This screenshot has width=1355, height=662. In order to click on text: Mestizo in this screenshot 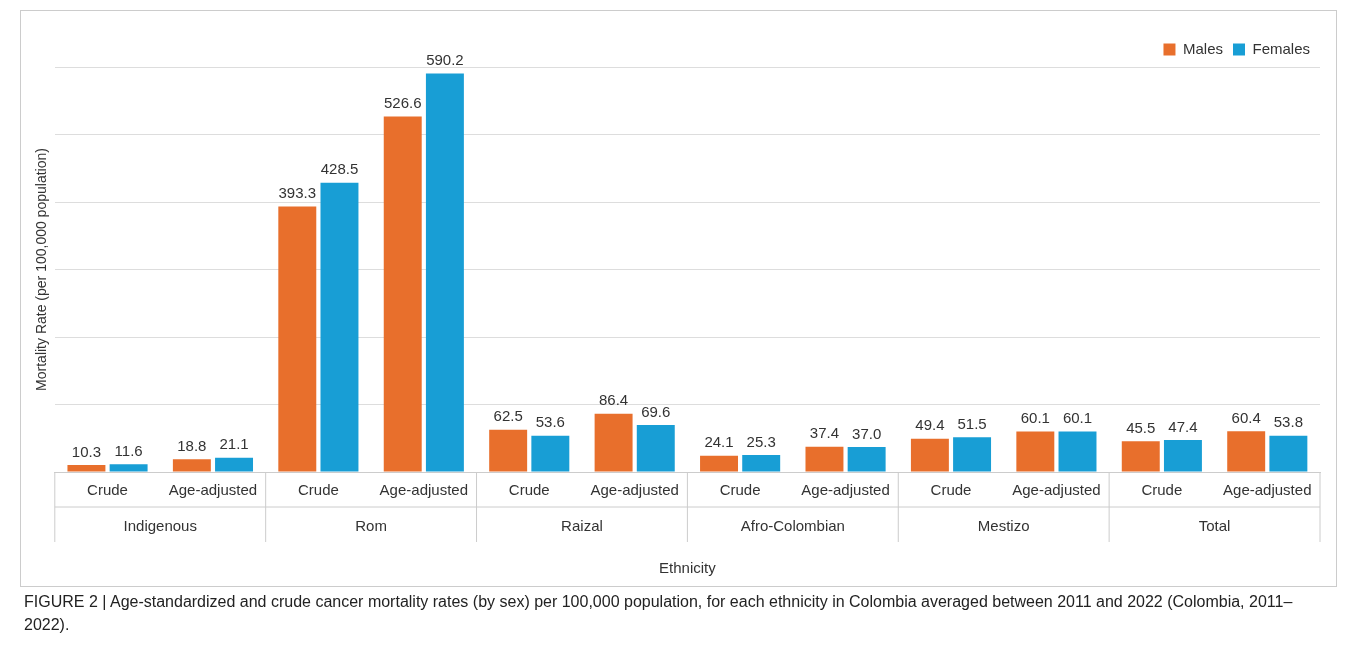, I will do `click(1003, 526)`.